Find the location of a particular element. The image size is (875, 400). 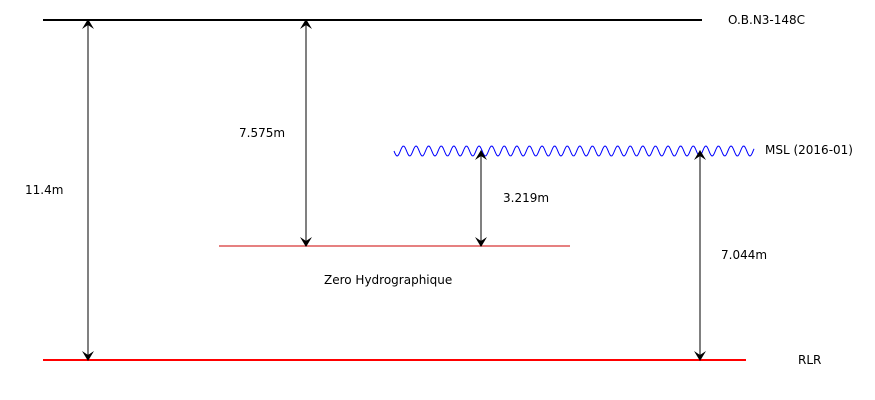

distance-benchmark-to-rlr: 11.4m is located at coordinates (44, 190).